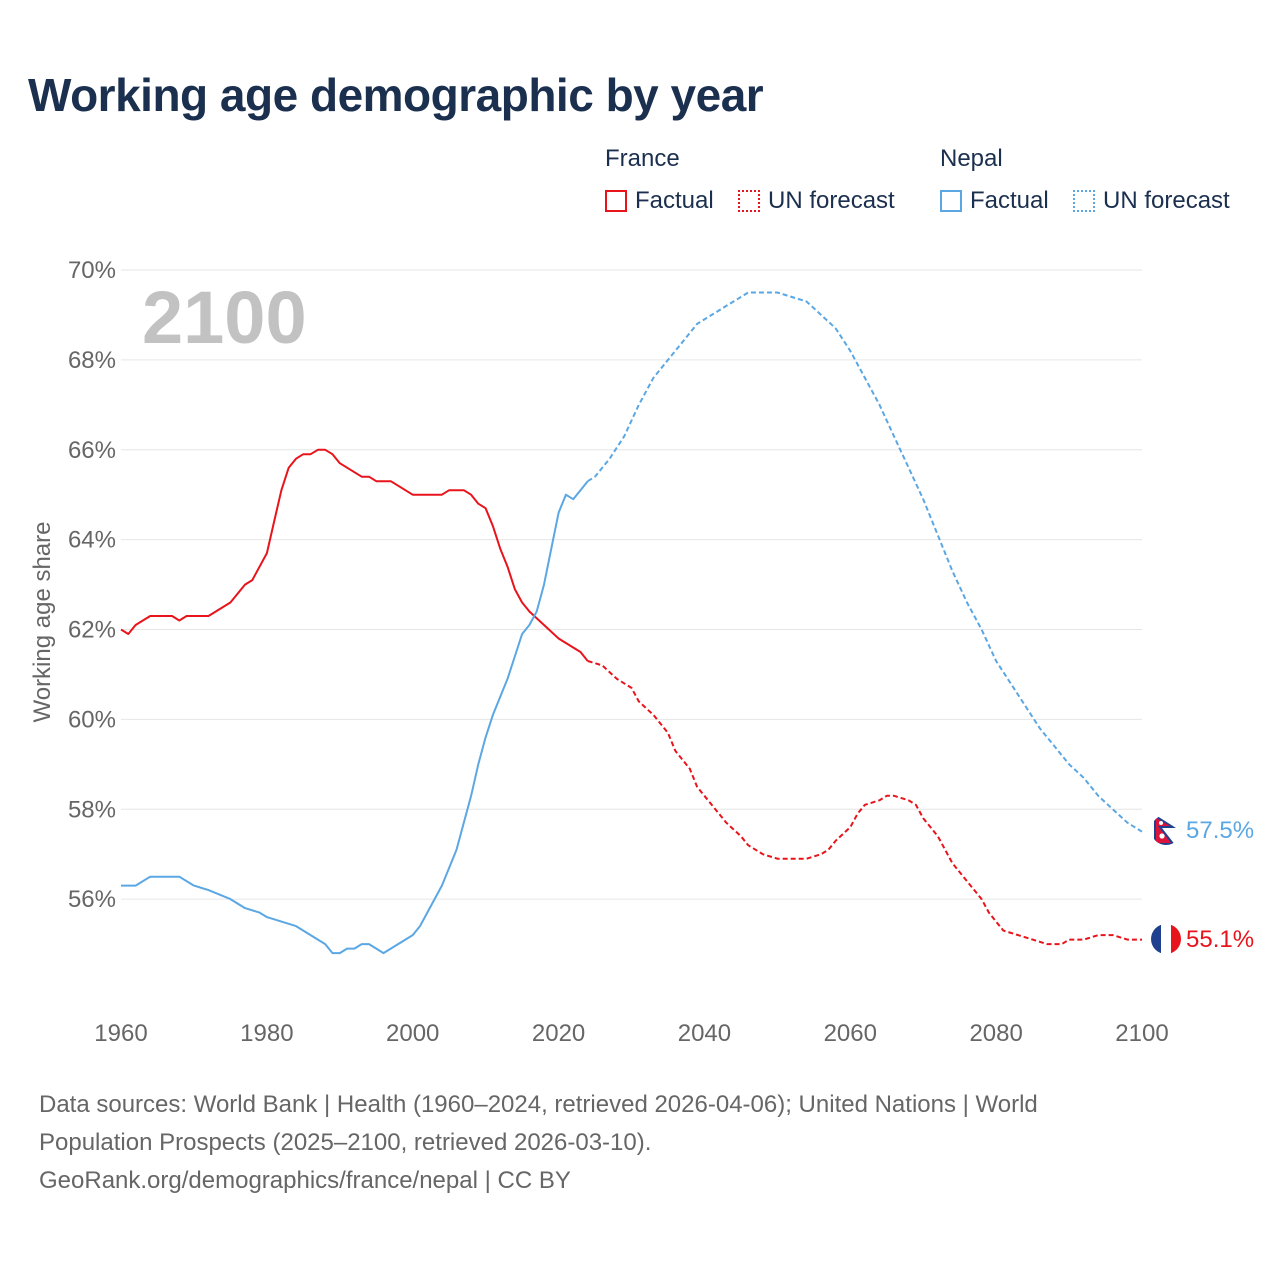  What do you see at coordinates (995, 1033) in the screenshot?
I see `x-tick-label: 2080` at bounding box center [995, 1033].